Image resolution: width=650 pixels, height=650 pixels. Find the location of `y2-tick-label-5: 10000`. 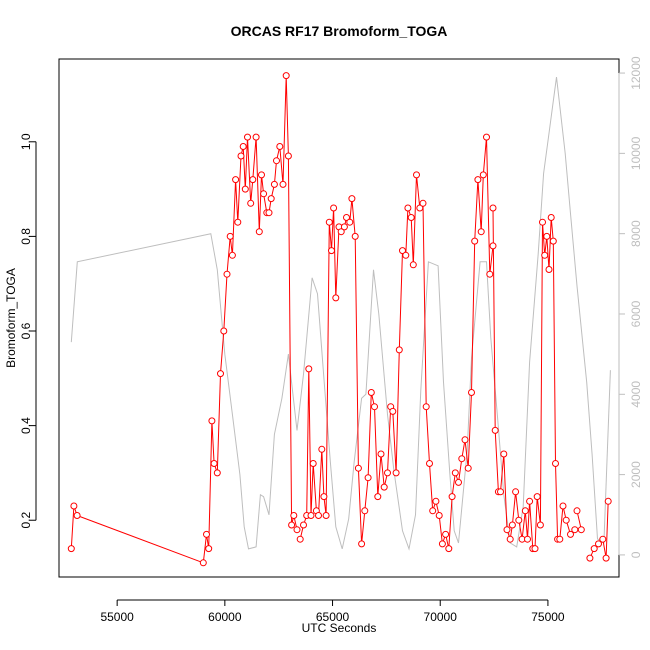

y2-tick-label-5: 10000 is located at coordinates (636, 153).